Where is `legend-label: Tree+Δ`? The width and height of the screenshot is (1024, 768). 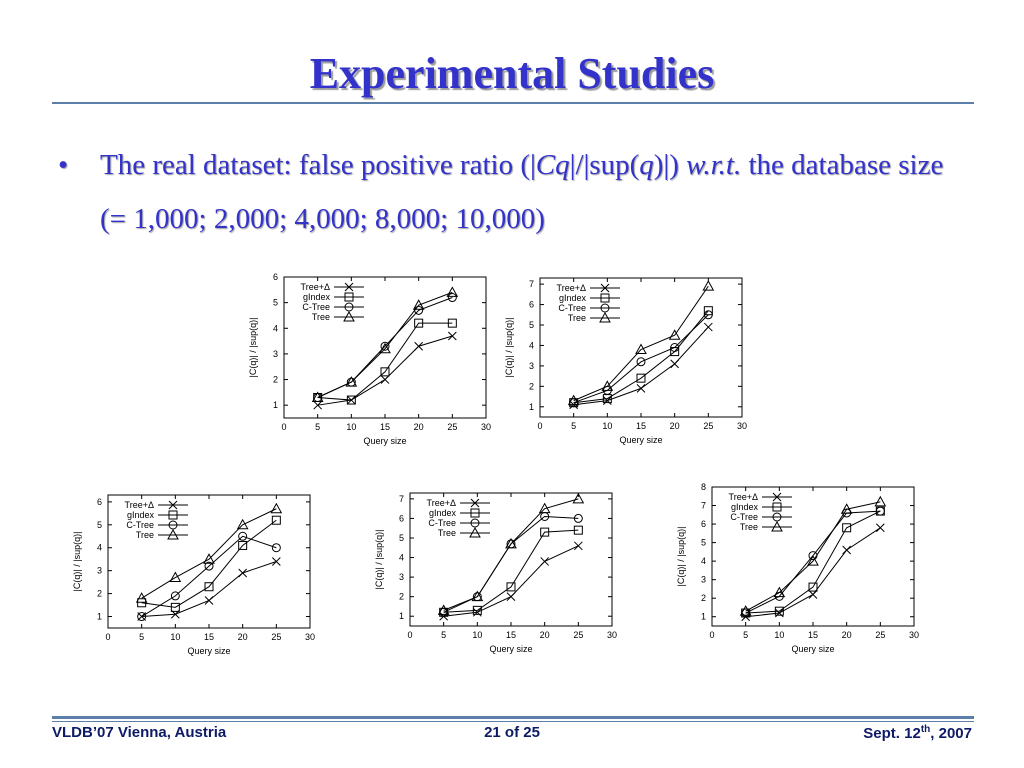
legend-label: Tree+Δ is located at coordinates (743, 497).